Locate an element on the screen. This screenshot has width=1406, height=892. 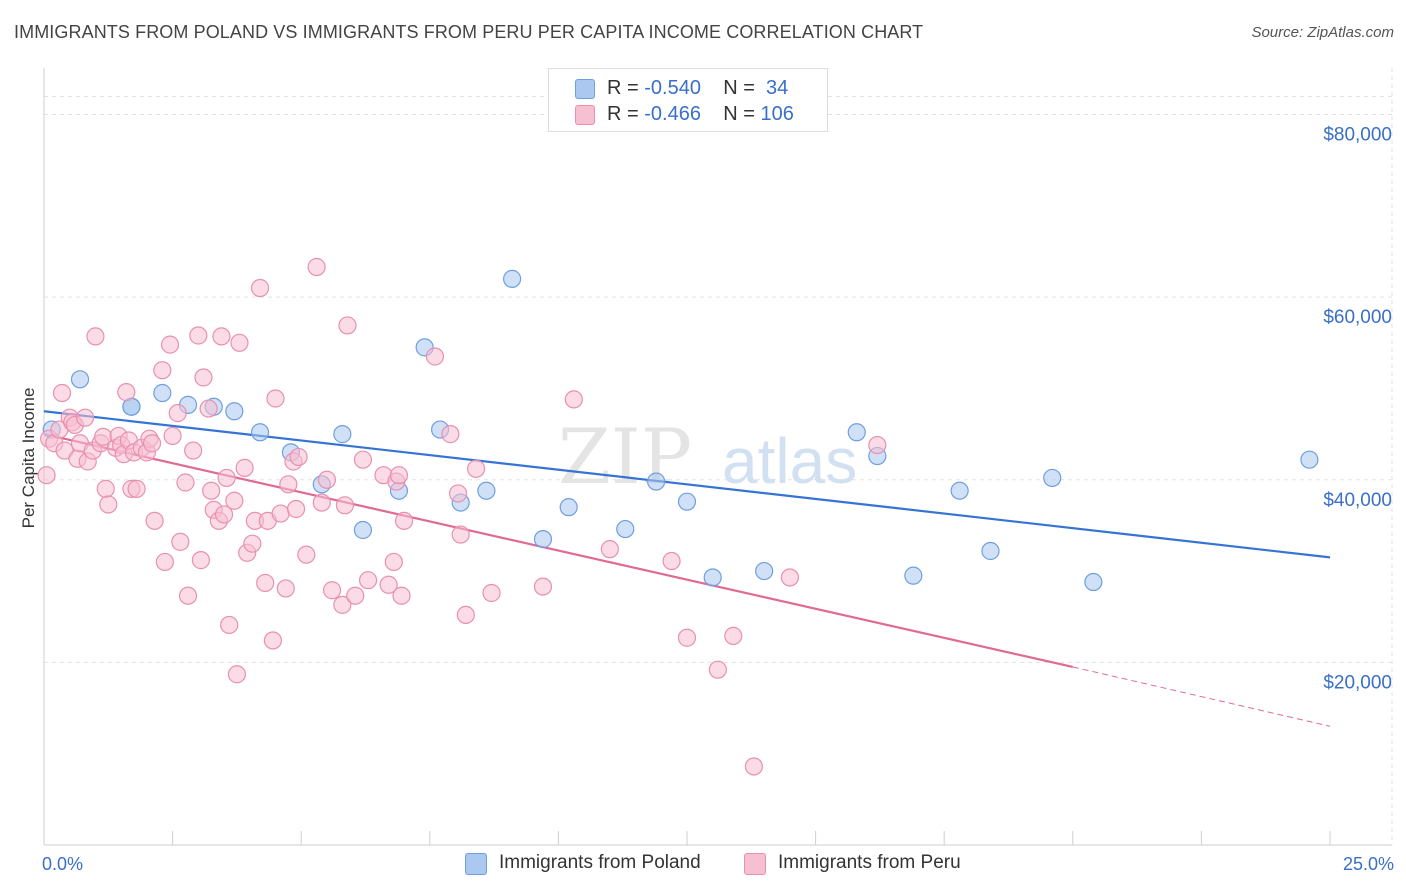
bottom-legend-label-poland: Immigrants from Poland is located at coordinates (600, 862).